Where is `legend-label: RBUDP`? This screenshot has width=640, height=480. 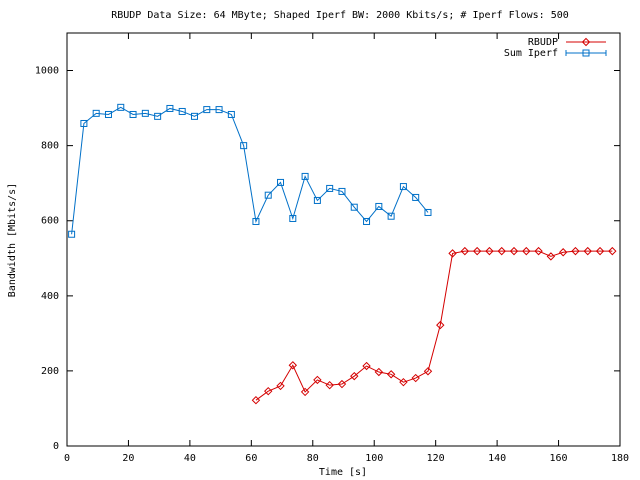 legend-label: RBUDP is located at coordinates (543, 42).